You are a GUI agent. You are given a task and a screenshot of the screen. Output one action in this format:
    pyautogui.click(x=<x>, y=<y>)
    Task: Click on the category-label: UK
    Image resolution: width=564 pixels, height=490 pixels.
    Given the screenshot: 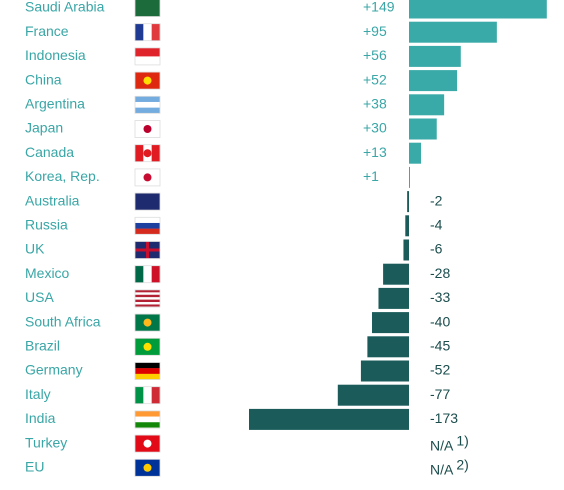 What is the action you would take?
    pyautogui.click(x=35, y=249)
    